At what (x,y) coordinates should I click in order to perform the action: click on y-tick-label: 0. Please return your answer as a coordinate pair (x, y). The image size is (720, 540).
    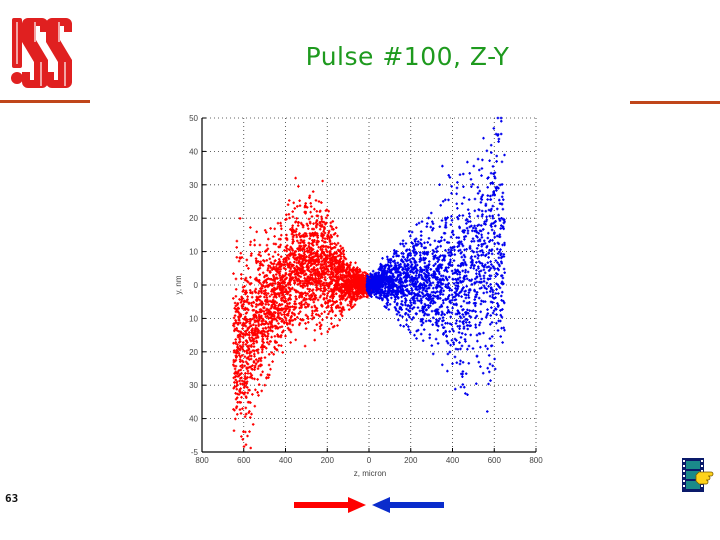
    Looking at the image, I should click on (196, 285).